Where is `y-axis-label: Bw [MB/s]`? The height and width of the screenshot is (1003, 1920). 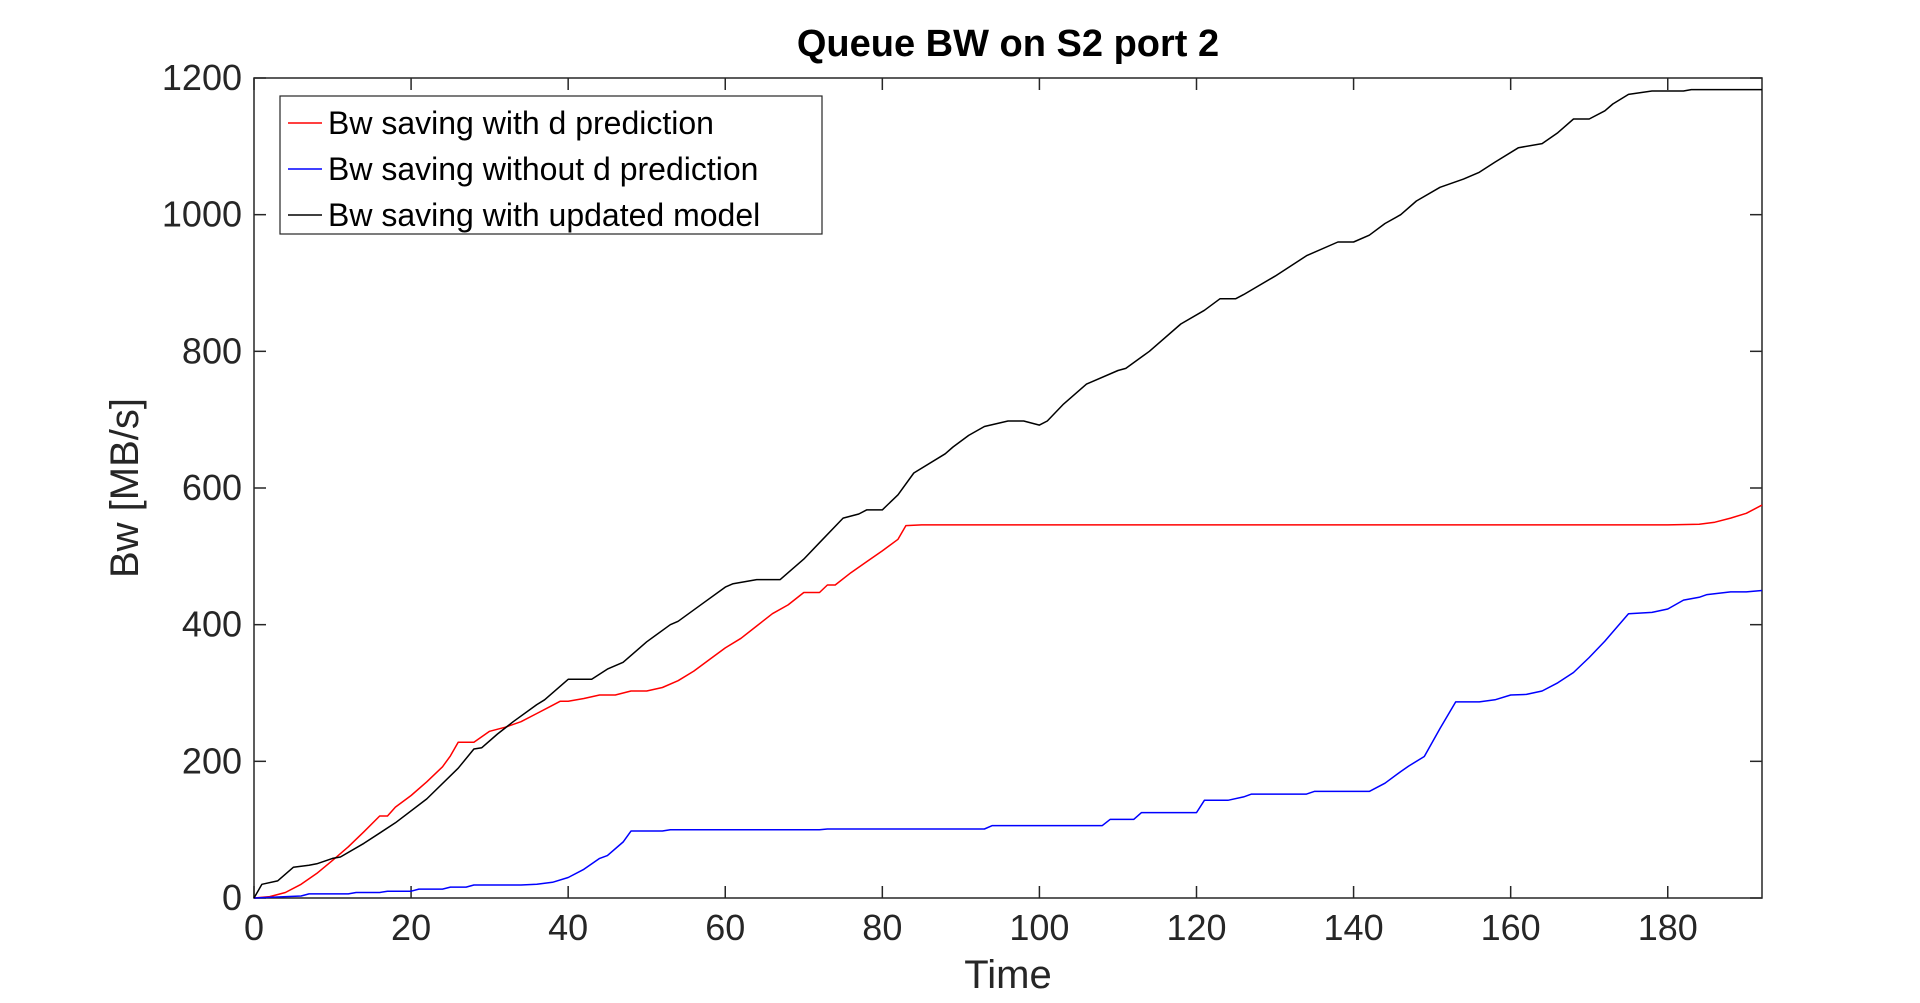
y-axis-label: Bw [MB/s] is located at coordinates (125, 488).